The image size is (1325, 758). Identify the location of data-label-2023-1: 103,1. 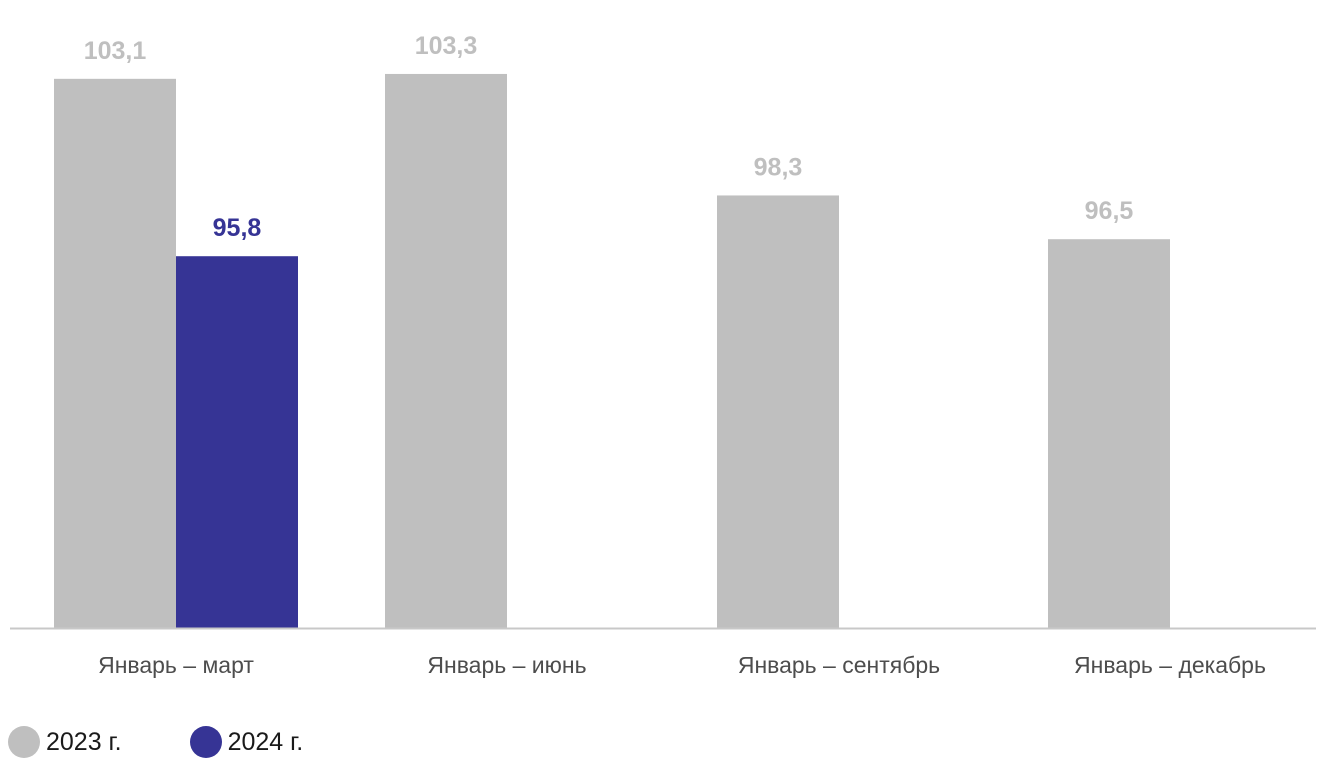
(115, 51).